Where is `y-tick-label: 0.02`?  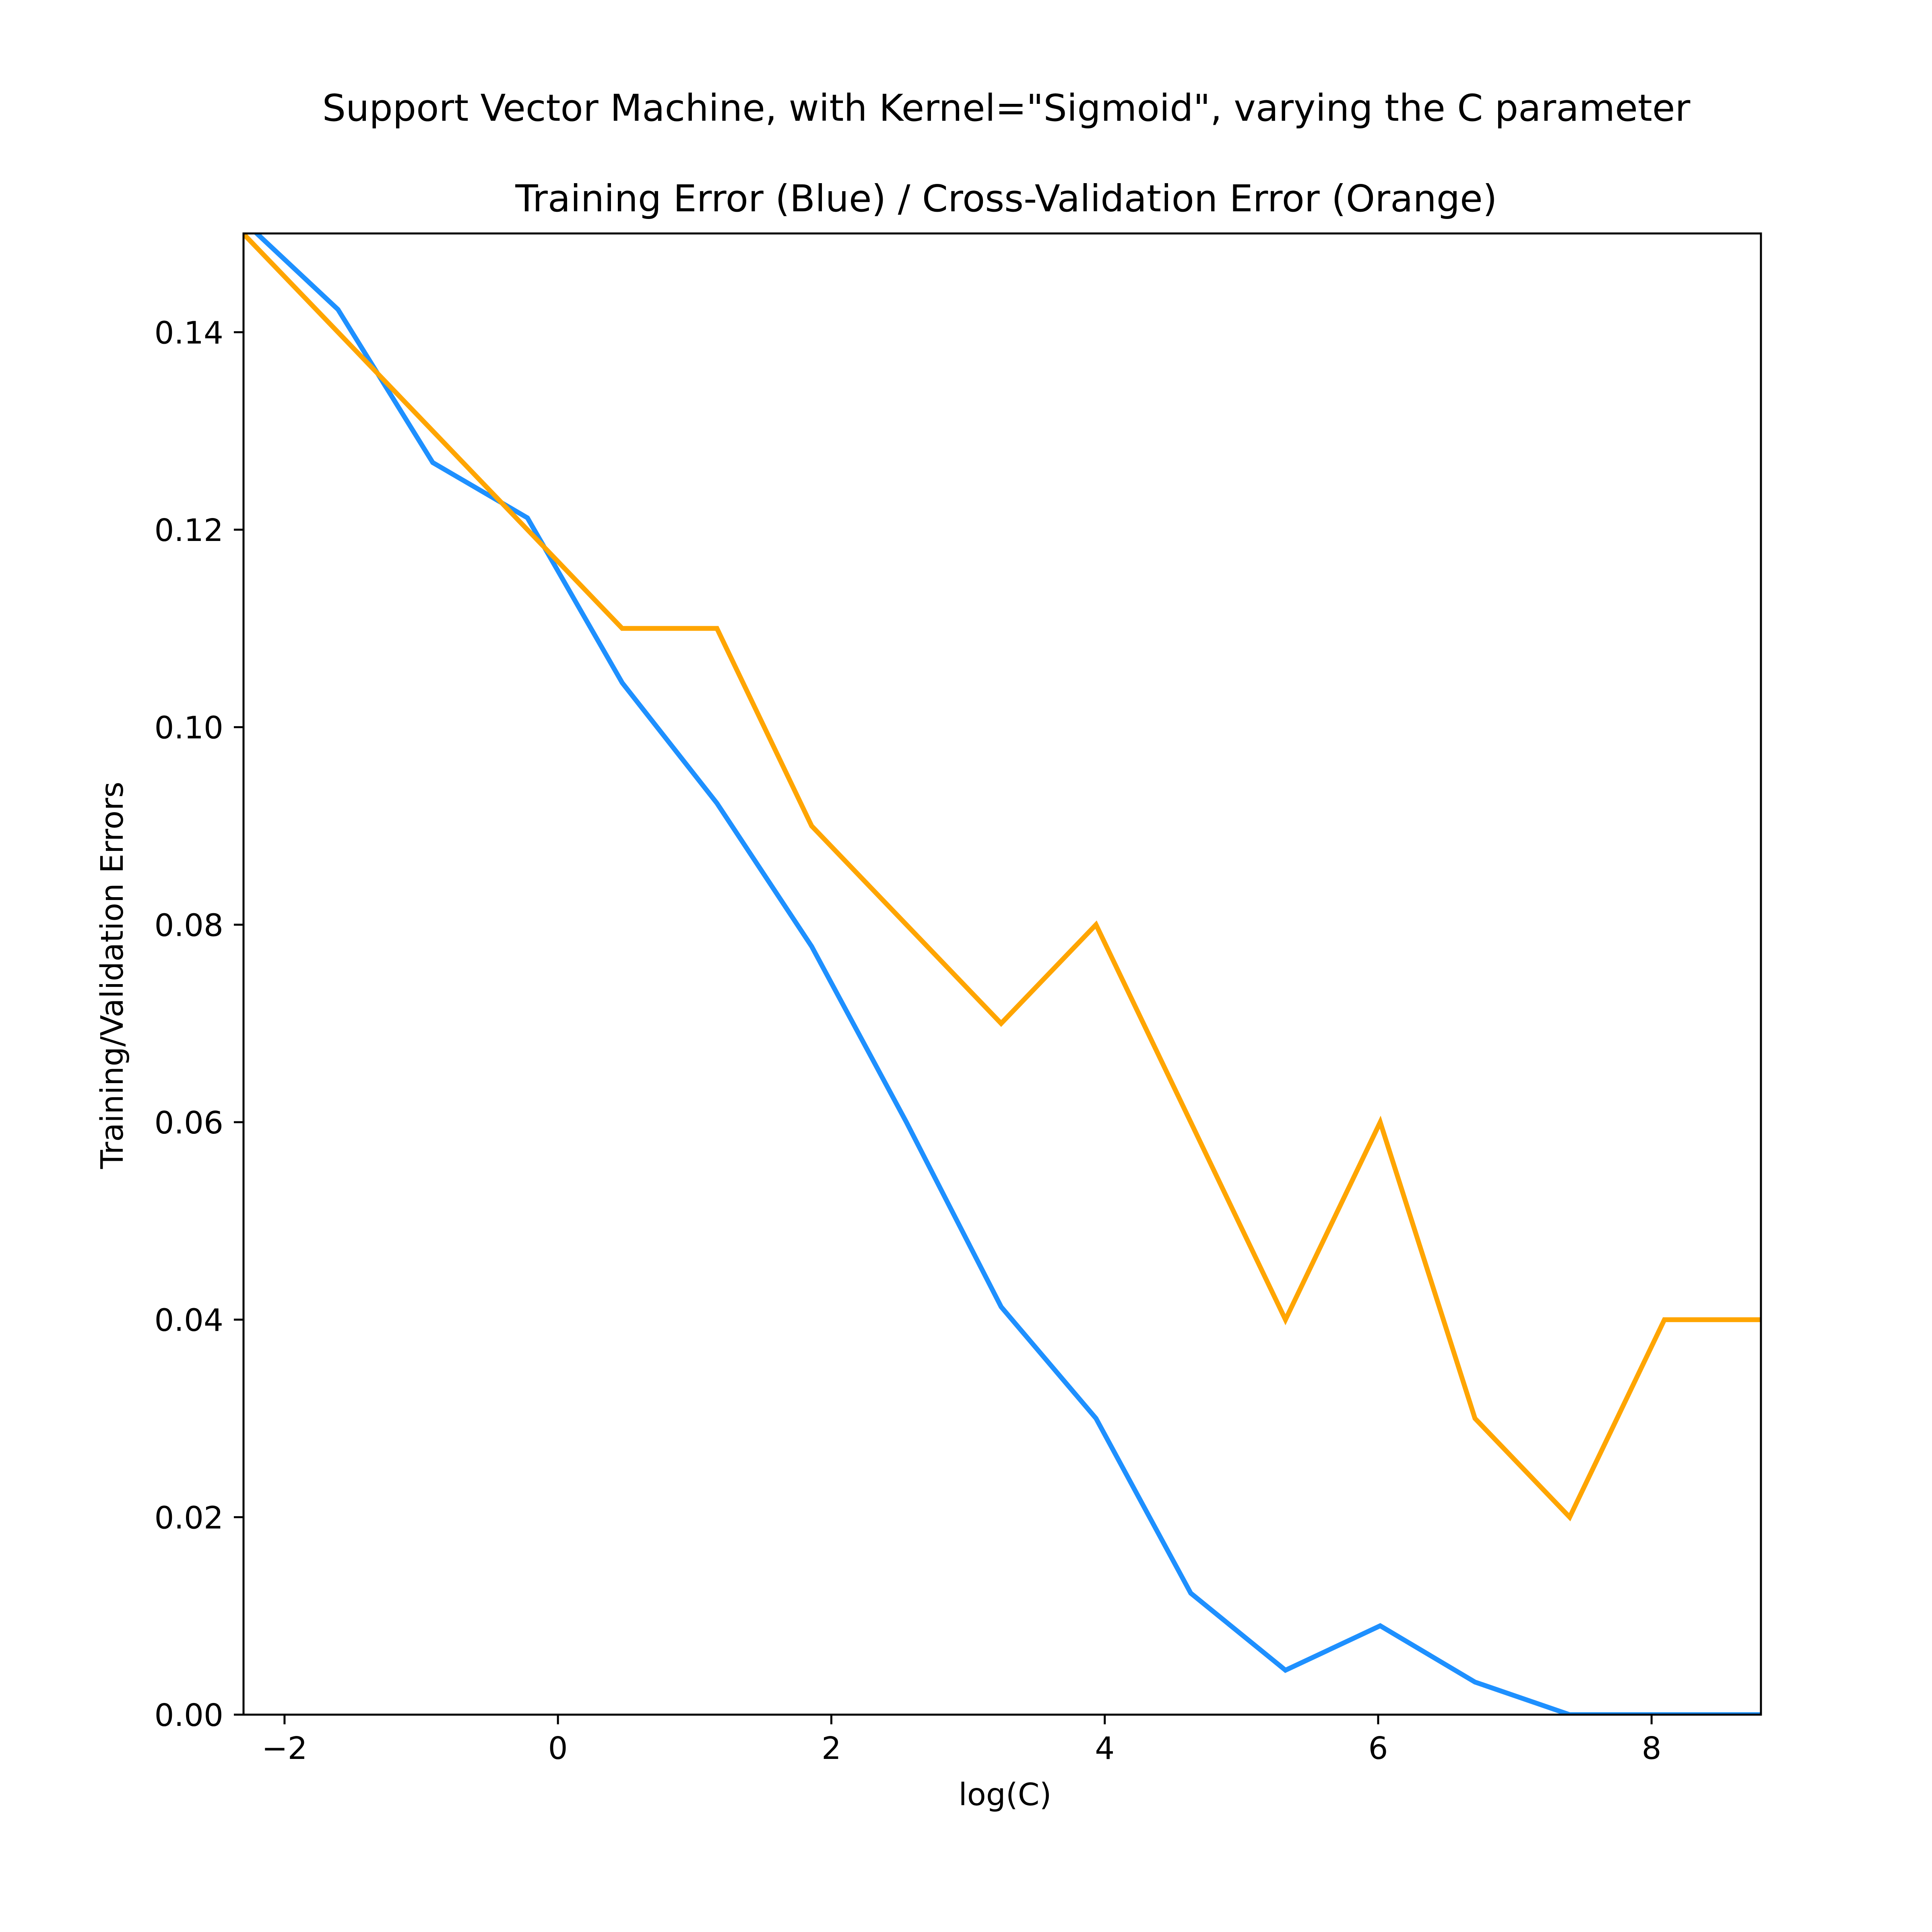 y-tick-label: 0.02 is located at coordinates (189, 1518).